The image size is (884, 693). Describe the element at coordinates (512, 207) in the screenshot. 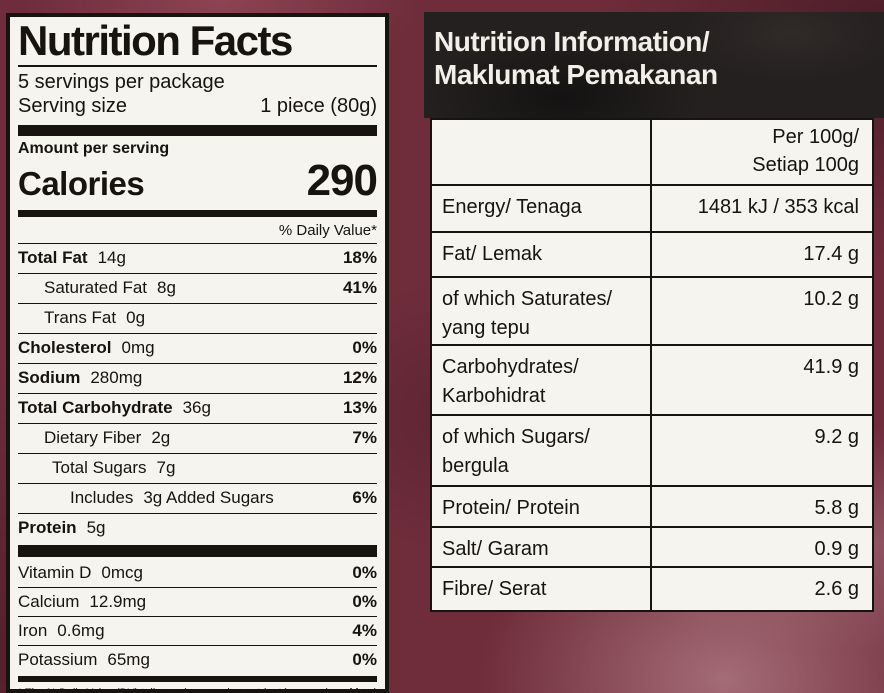

I see `row-label: Energy/ Tenaga` at that location.